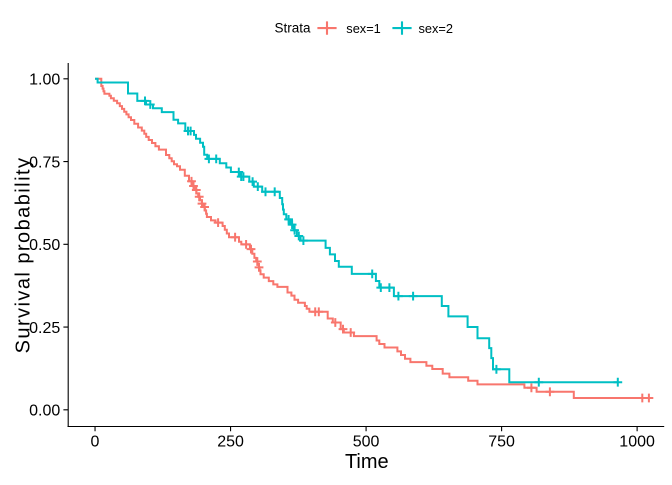  Describe the element at coordinates (366, 441) in the screenshot. I see `svg-text: 500` at that location.